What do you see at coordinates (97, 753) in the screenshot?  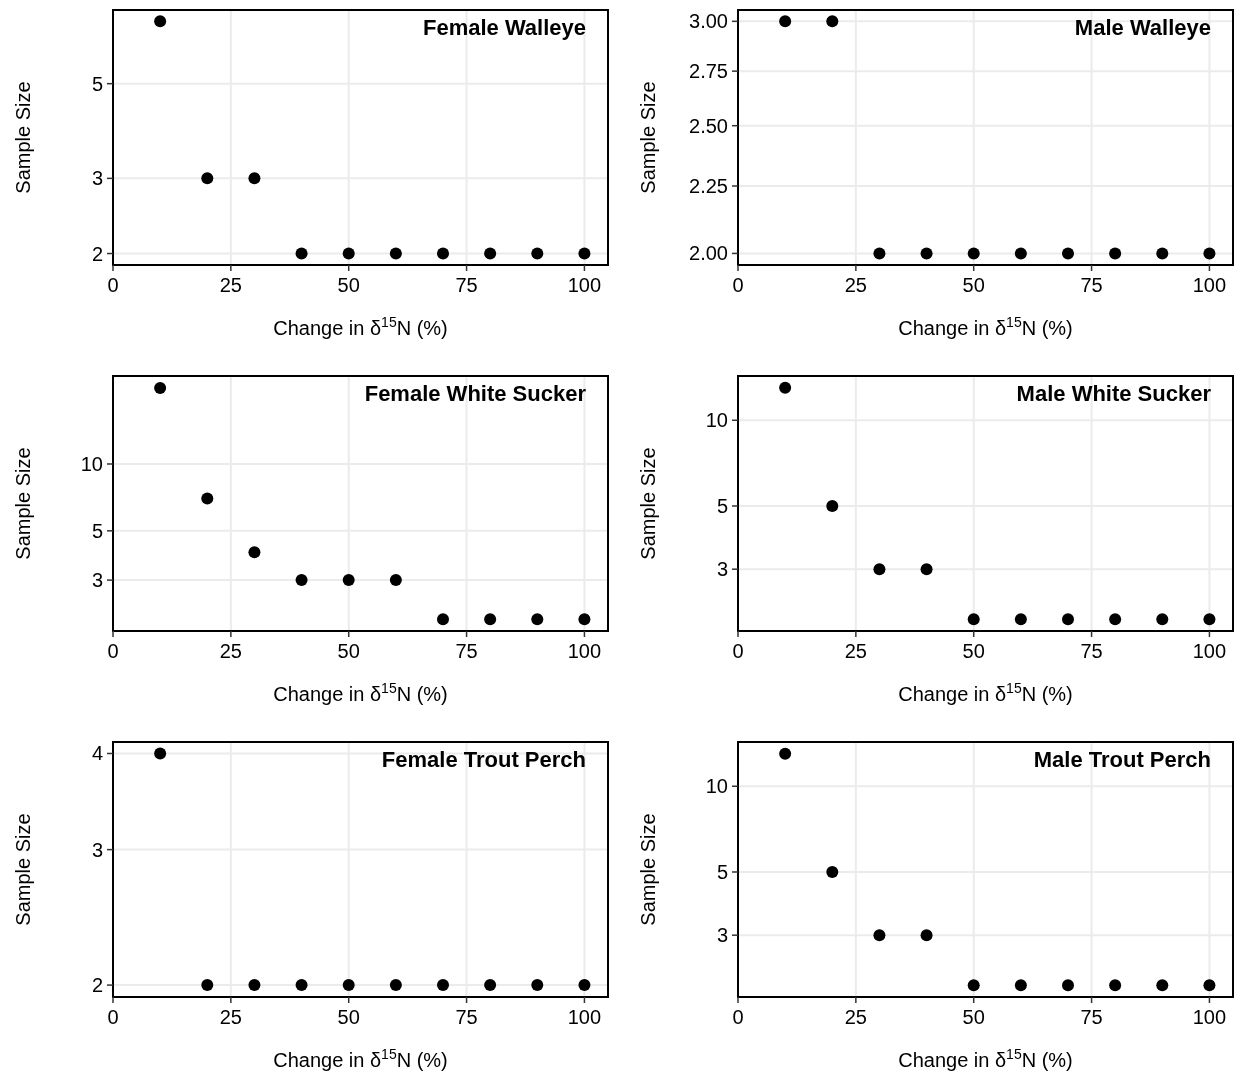 I see `y-tick-label: 4` at bounding box center [97, 753].